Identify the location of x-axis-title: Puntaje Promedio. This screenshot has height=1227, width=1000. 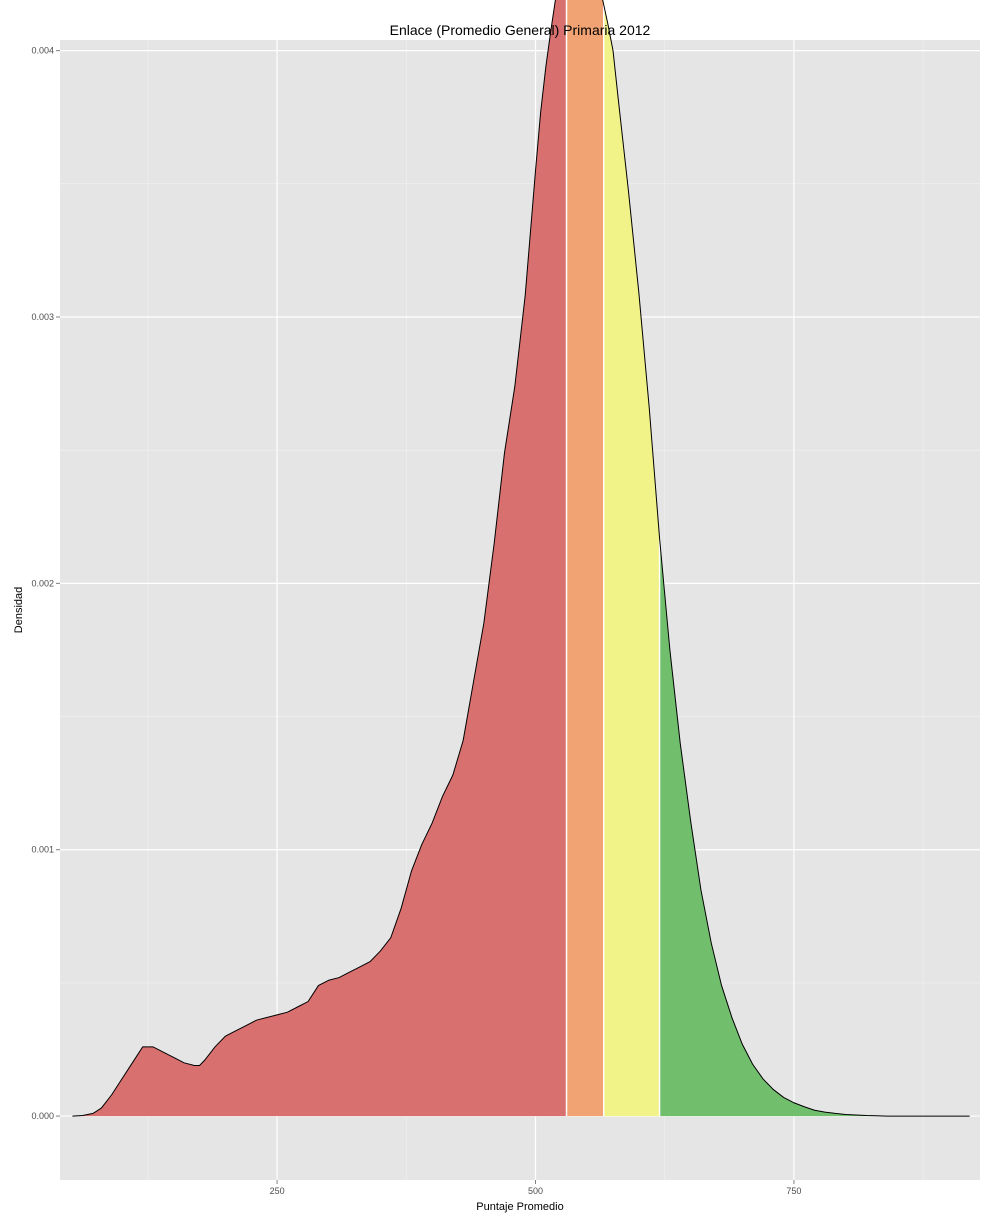
(519, 1207).